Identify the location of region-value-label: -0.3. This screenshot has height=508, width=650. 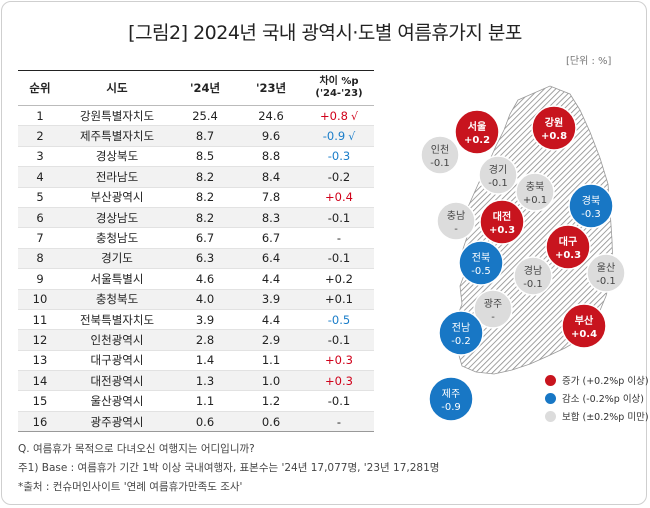
(591, 214).